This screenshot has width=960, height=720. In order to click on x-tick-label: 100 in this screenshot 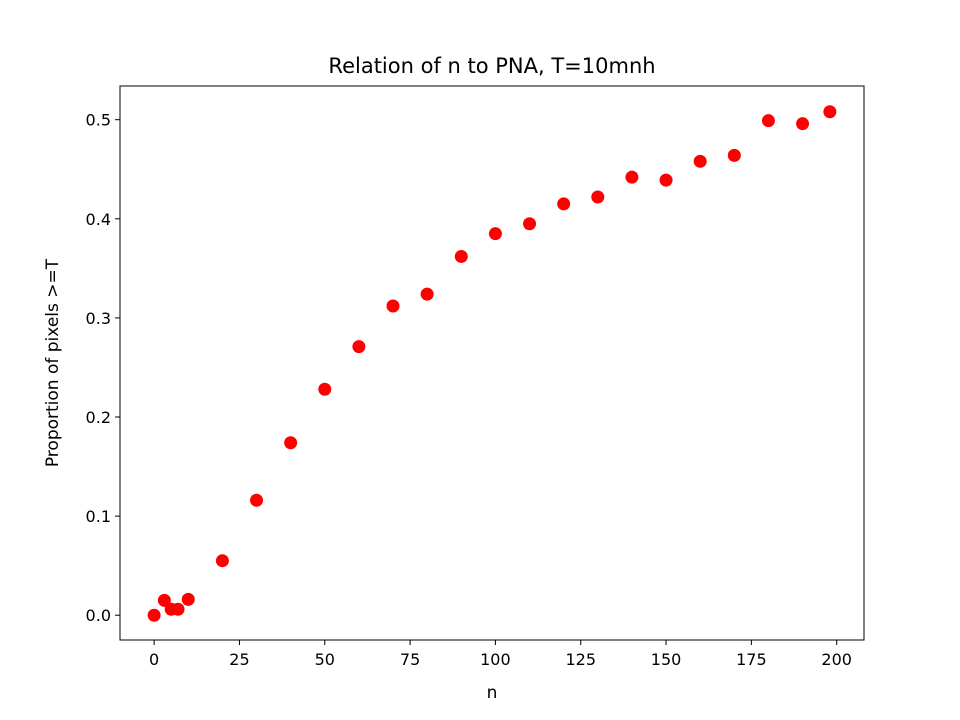, I will do `click(495, 659)`.